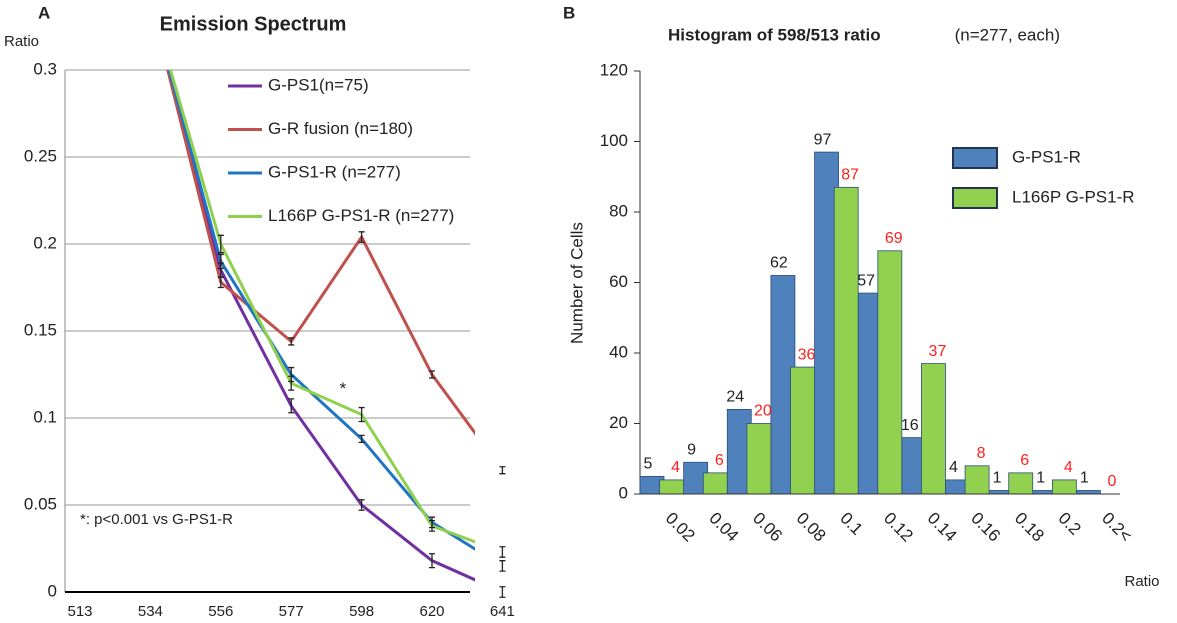  What do you see at coordinates (774, 34) in the screenshot?
I see `chart-title: Histogram of 598/513 ratio` at bounding box center [774, 34].